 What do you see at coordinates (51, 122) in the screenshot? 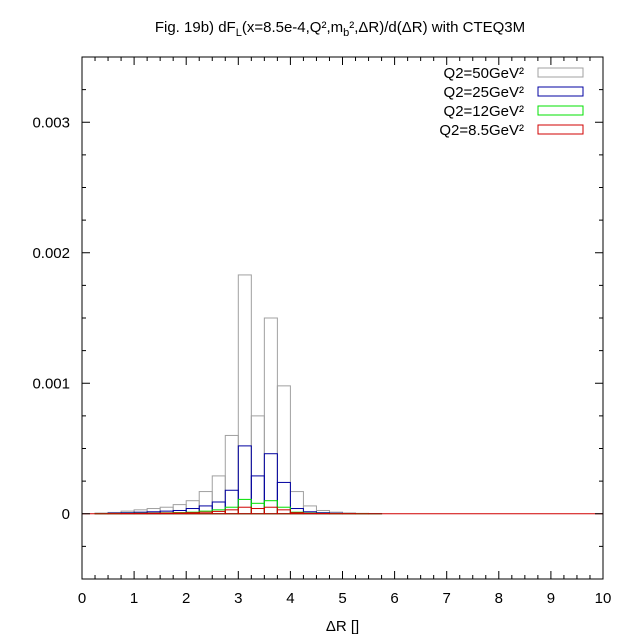
I see `y-tick-label: 0.003` at bounding box center [51, 122].